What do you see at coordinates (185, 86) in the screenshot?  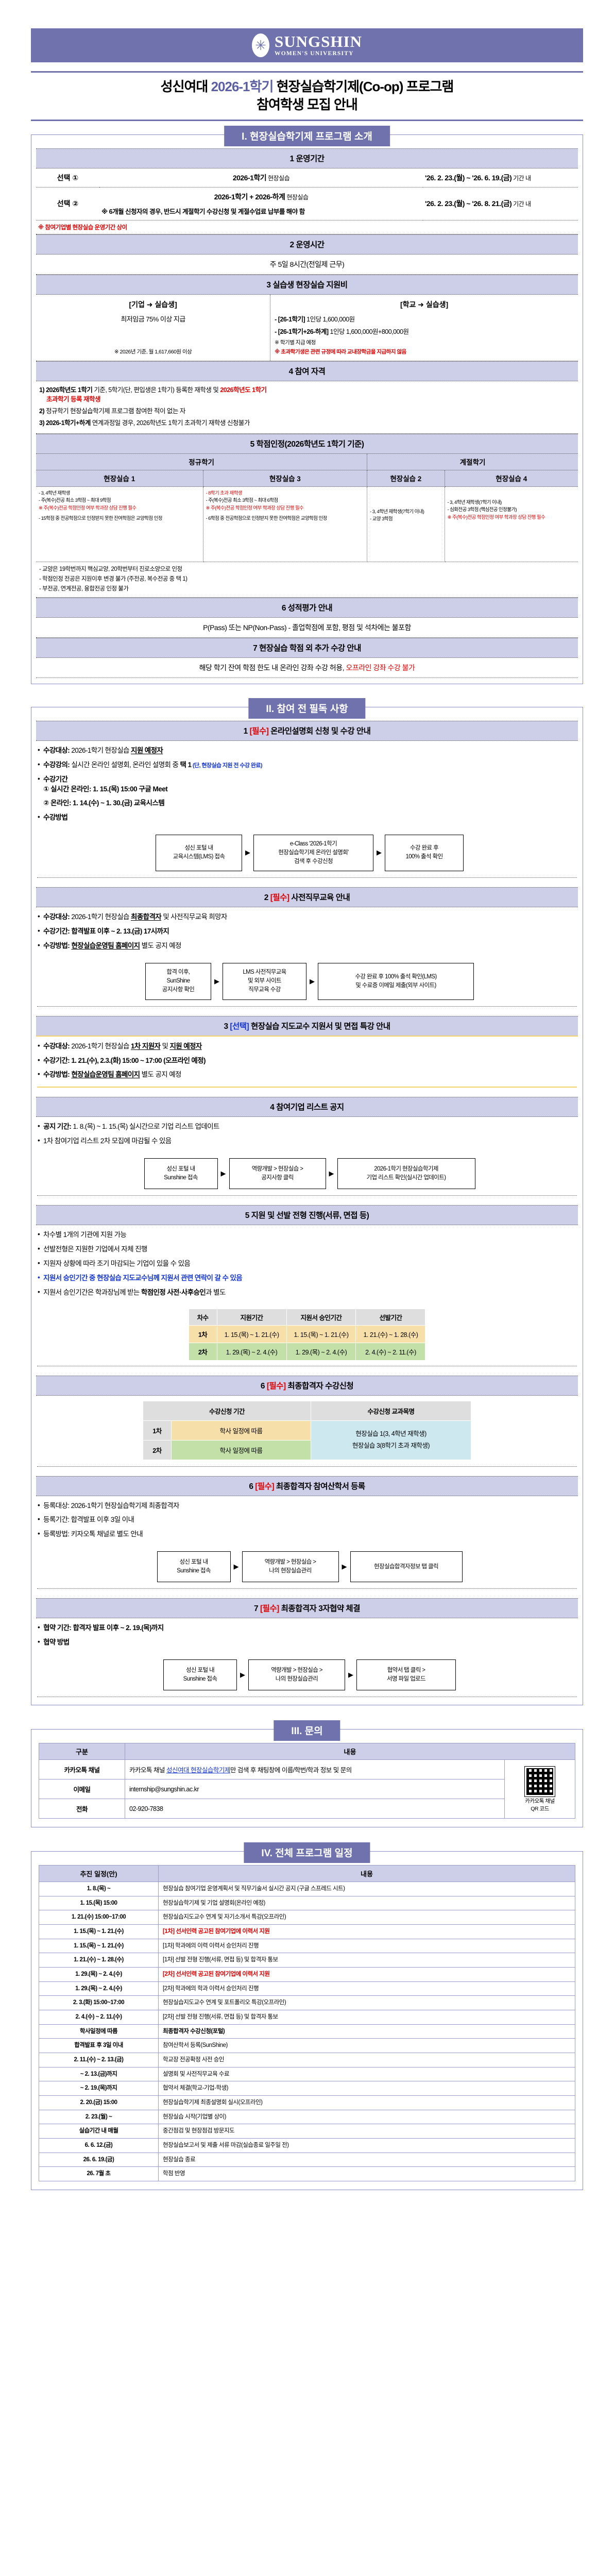 I see `title-part-1: 성신여대` at bounding box center [185, 86].